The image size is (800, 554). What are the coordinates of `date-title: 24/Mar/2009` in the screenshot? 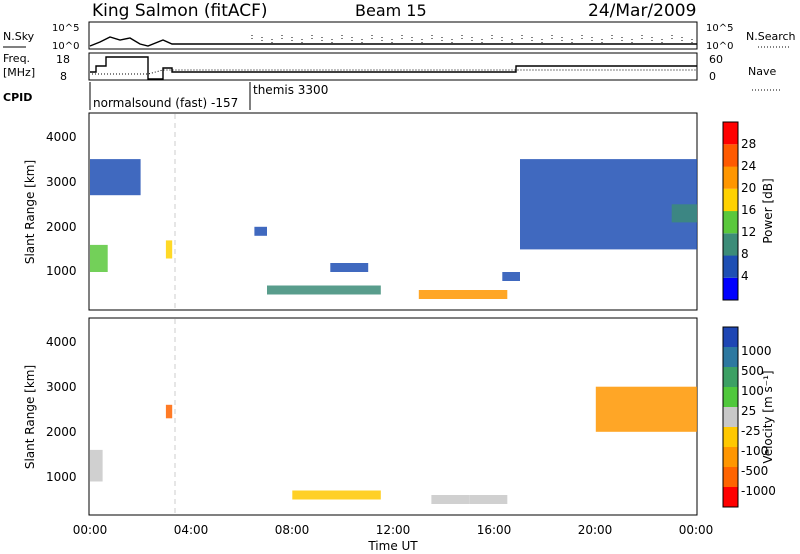 It's located at (642, 11).